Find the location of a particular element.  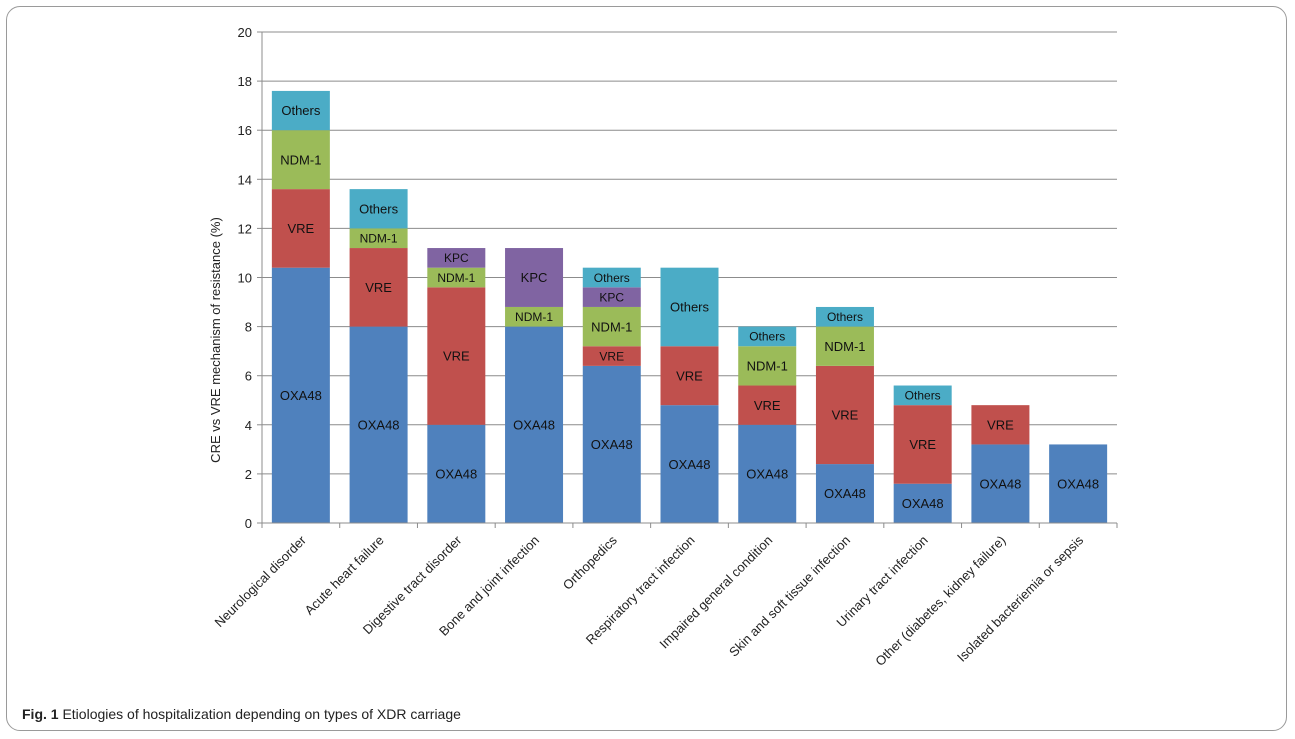

y-tick-label: 14 is located at coordinates (245, 179).